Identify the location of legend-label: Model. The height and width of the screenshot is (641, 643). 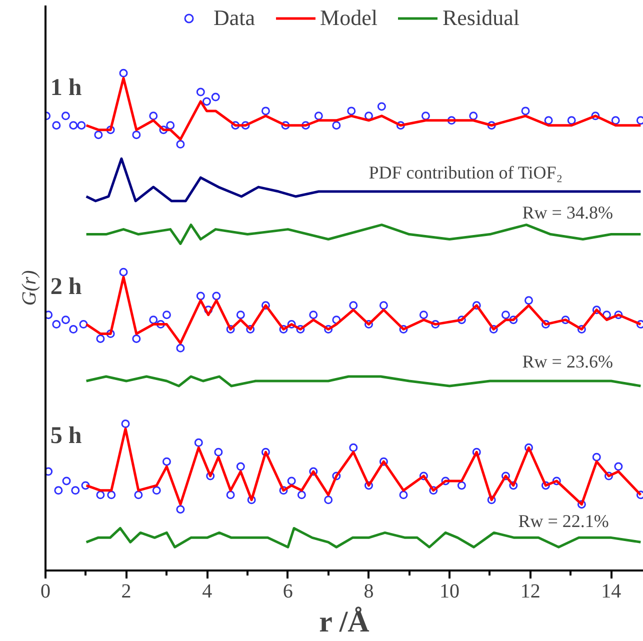
(349, 18).